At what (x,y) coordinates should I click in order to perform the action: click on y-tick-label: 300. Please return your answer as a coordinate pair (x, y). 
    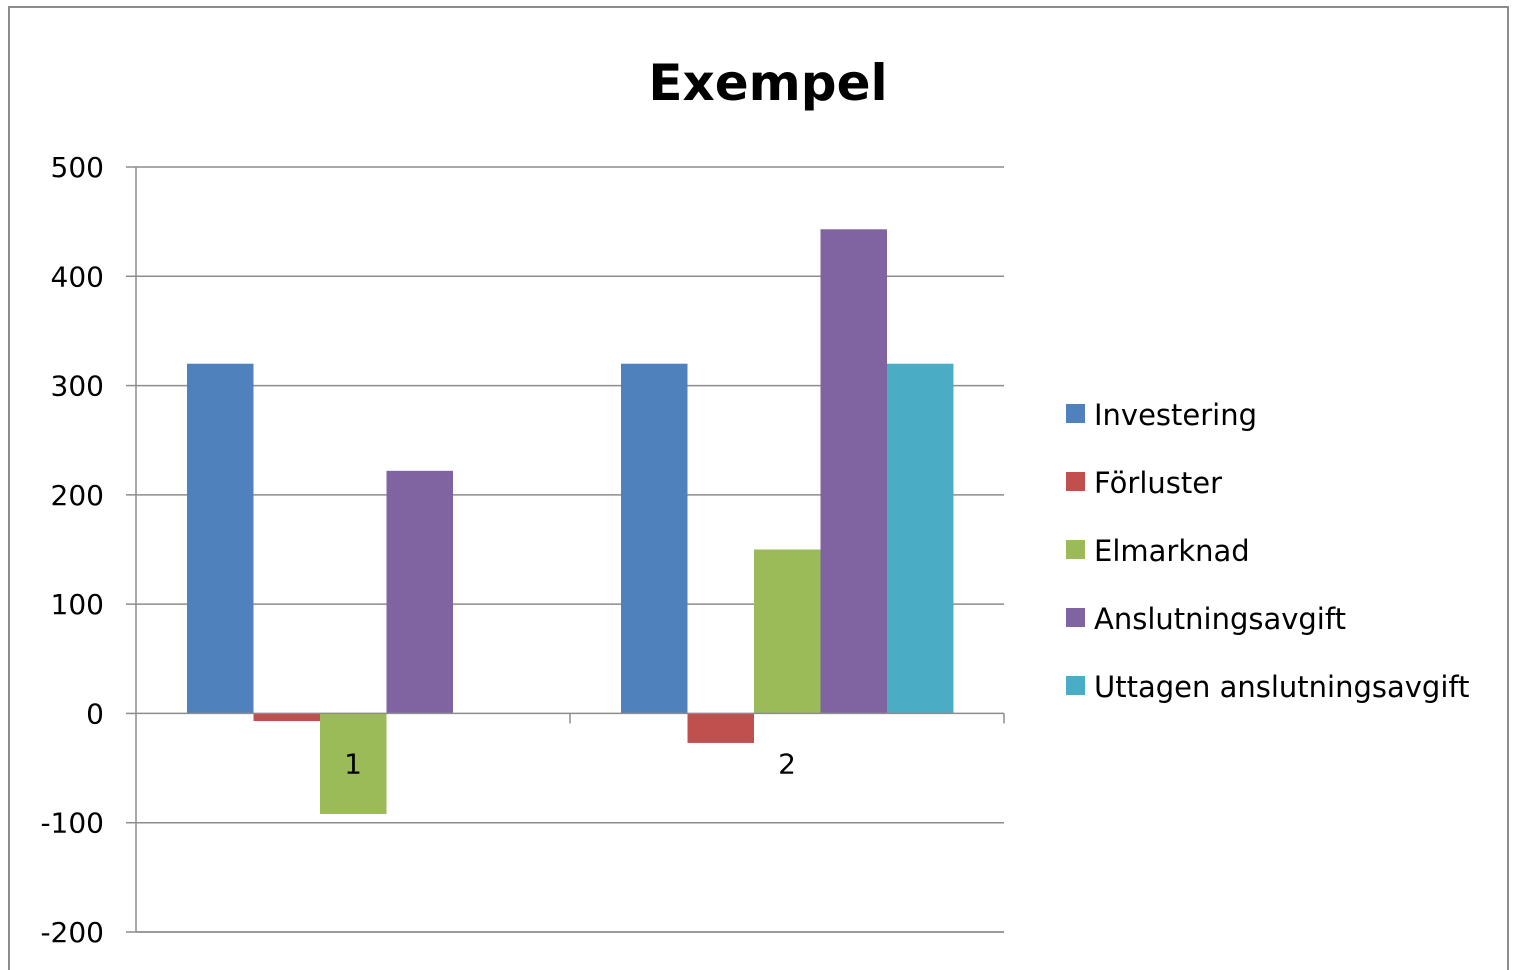
    Looking at the image, I should click on (77, 386).